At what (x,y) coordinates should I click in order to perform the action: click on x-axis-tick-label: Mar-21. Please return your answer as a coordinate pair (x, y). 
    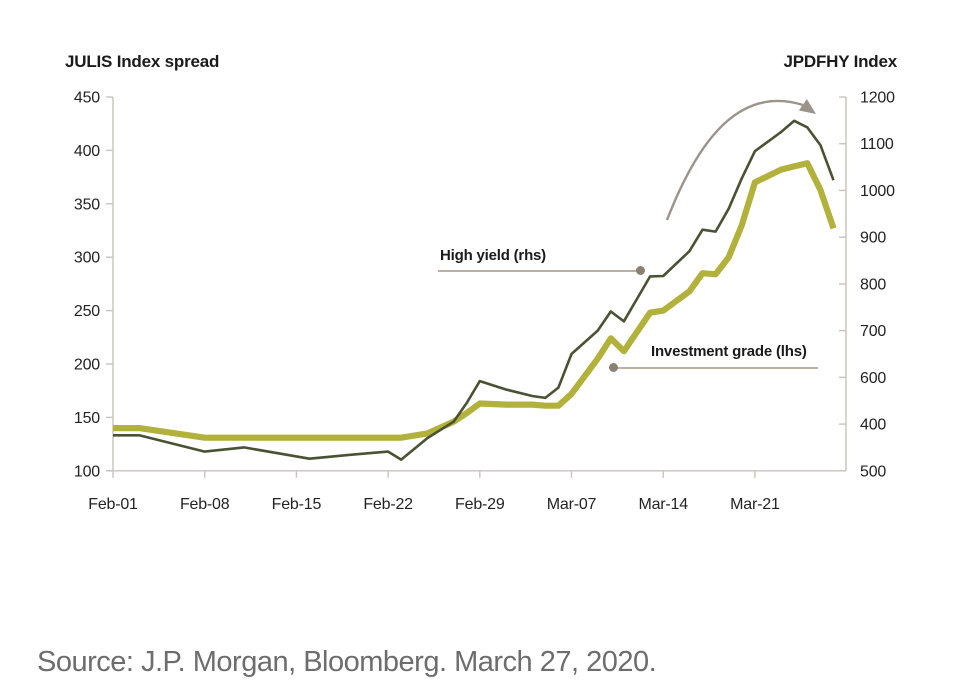
    Looking at the image, I should click on (755, 504).